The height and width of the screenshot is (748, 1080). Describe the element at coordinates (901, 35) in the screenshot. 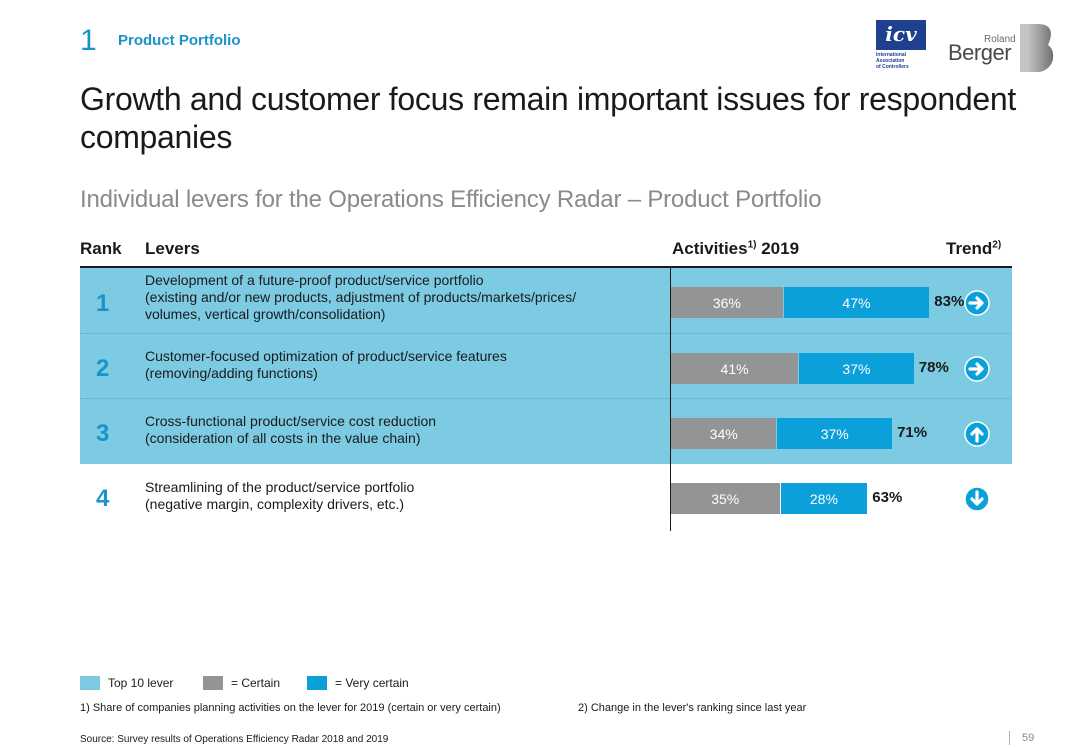

I see `icv-logo-mark: icv` at that location.